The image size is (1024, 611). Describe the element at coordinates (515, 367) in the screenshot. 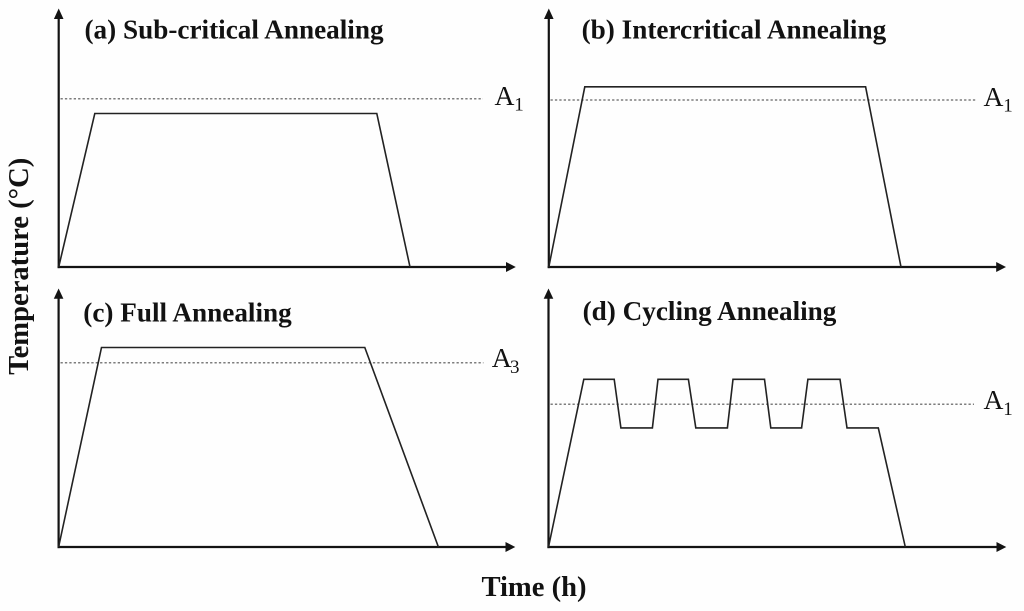

I see `svg-text: 3` at that location.